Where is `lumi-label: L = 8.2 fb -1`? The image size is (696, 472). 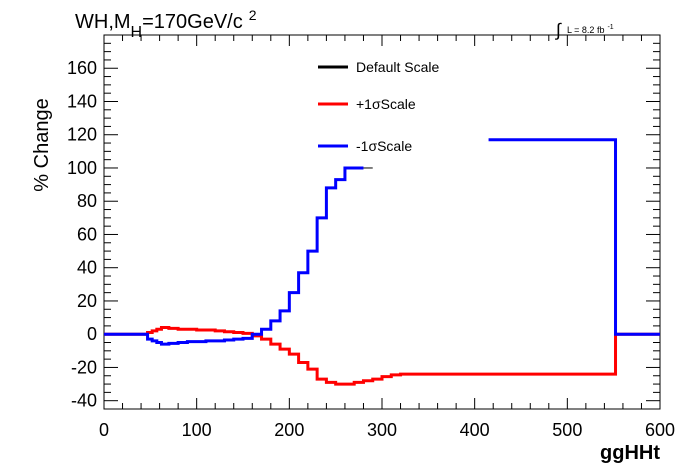 lumi-label: L = 8.2 fb -1 is located at coordinates (590, 29).